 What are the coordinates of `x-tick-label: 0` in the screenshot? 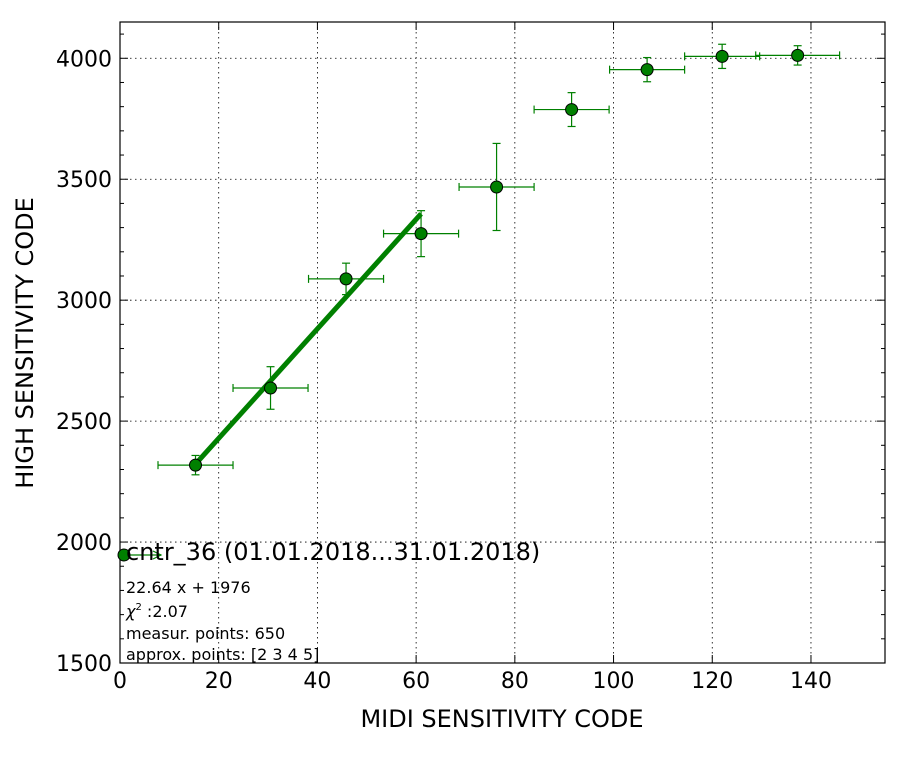 It's located at (120, 681).